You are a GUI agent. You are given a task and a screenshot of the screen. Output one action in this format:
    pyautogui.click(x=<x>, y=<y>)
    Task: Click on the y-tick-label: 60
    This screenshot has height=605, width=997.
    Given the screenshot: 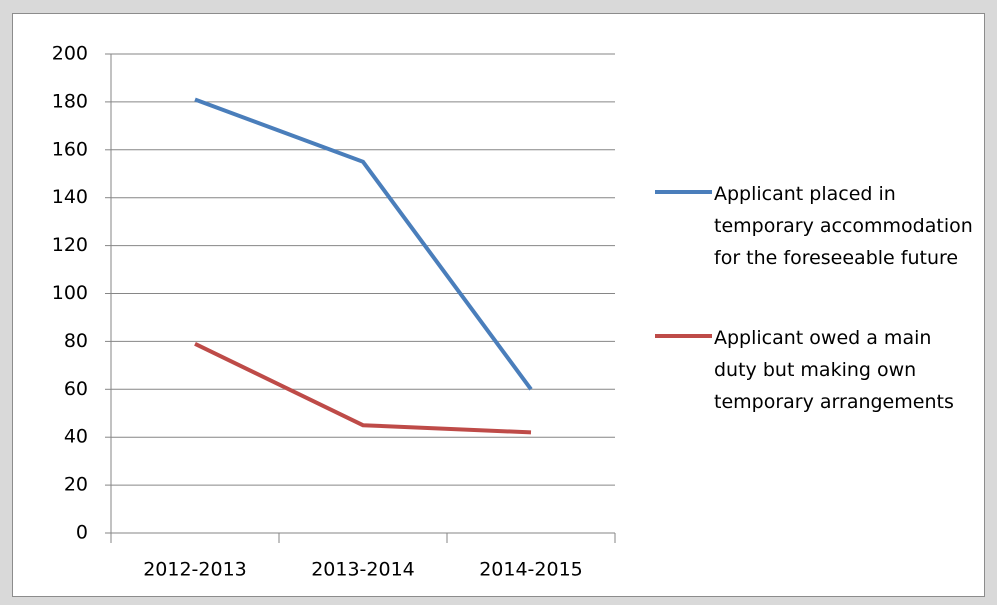 What is the action you would take?
    pyautogui.click(x=76, y=389)
    